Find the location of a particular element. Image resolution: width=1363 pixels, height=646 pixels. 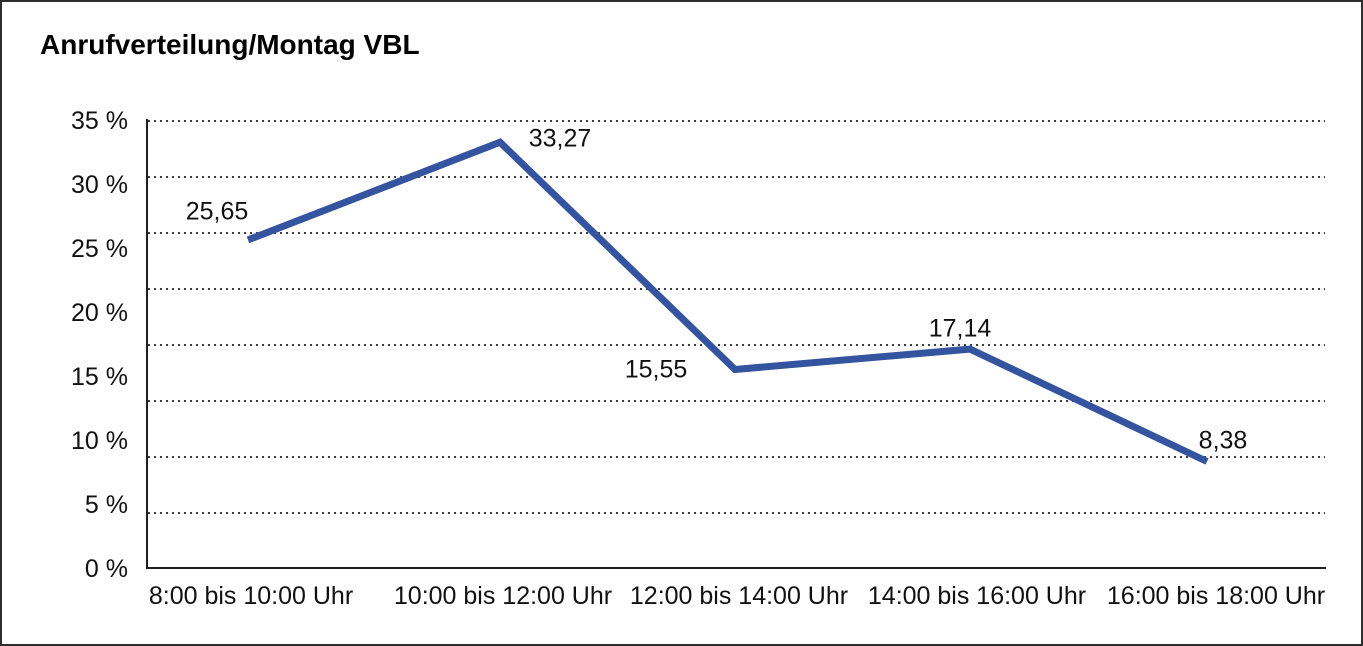

y-axis-tick-label: 25 % is located at coordinates (99, 249).